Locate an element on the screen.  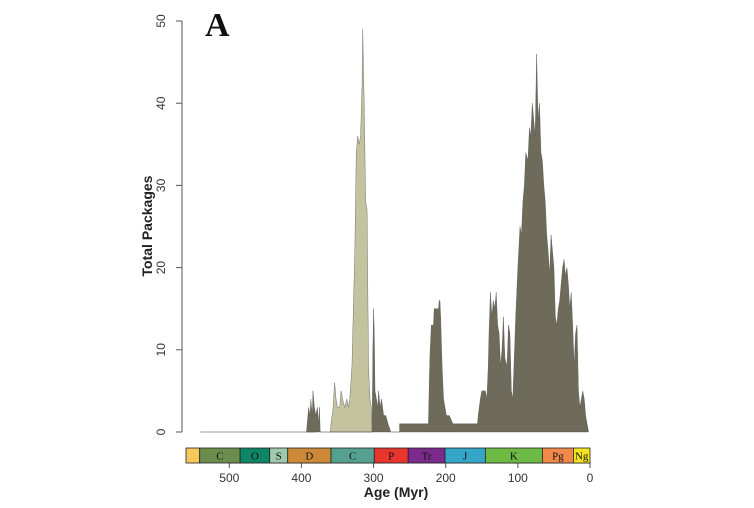
x-tick-label: 200 is located at coordinates (446, 478).